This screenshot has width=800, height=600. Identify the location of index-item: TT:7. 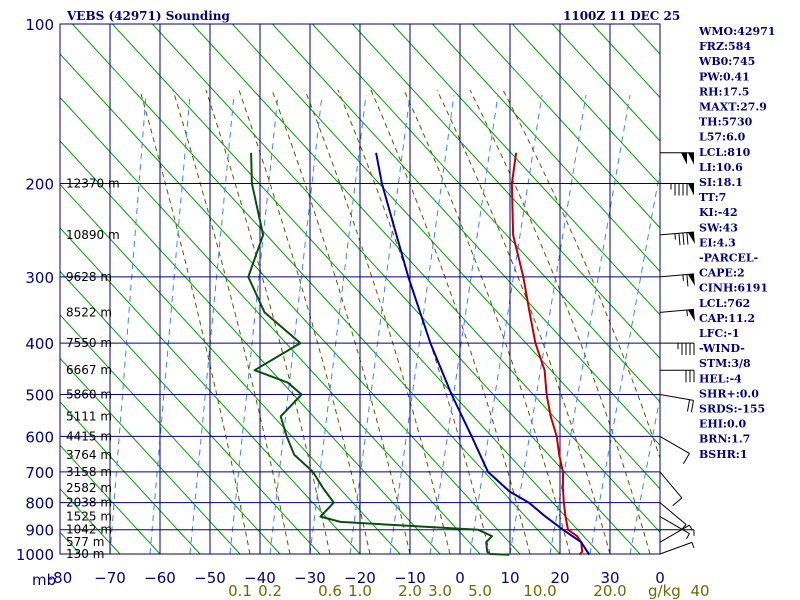
(712, 197).